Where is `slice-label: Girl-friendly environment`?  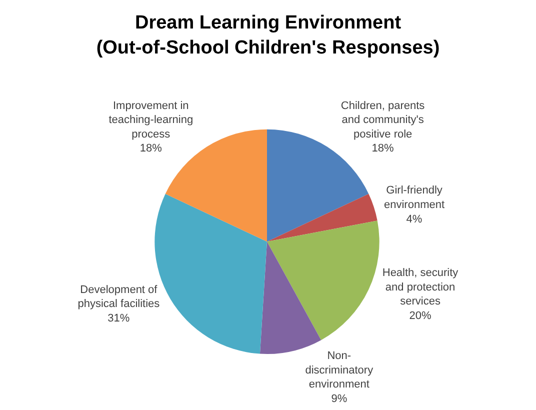 slice-label: Girl-friendly environment is located at coordinates (414, 198).